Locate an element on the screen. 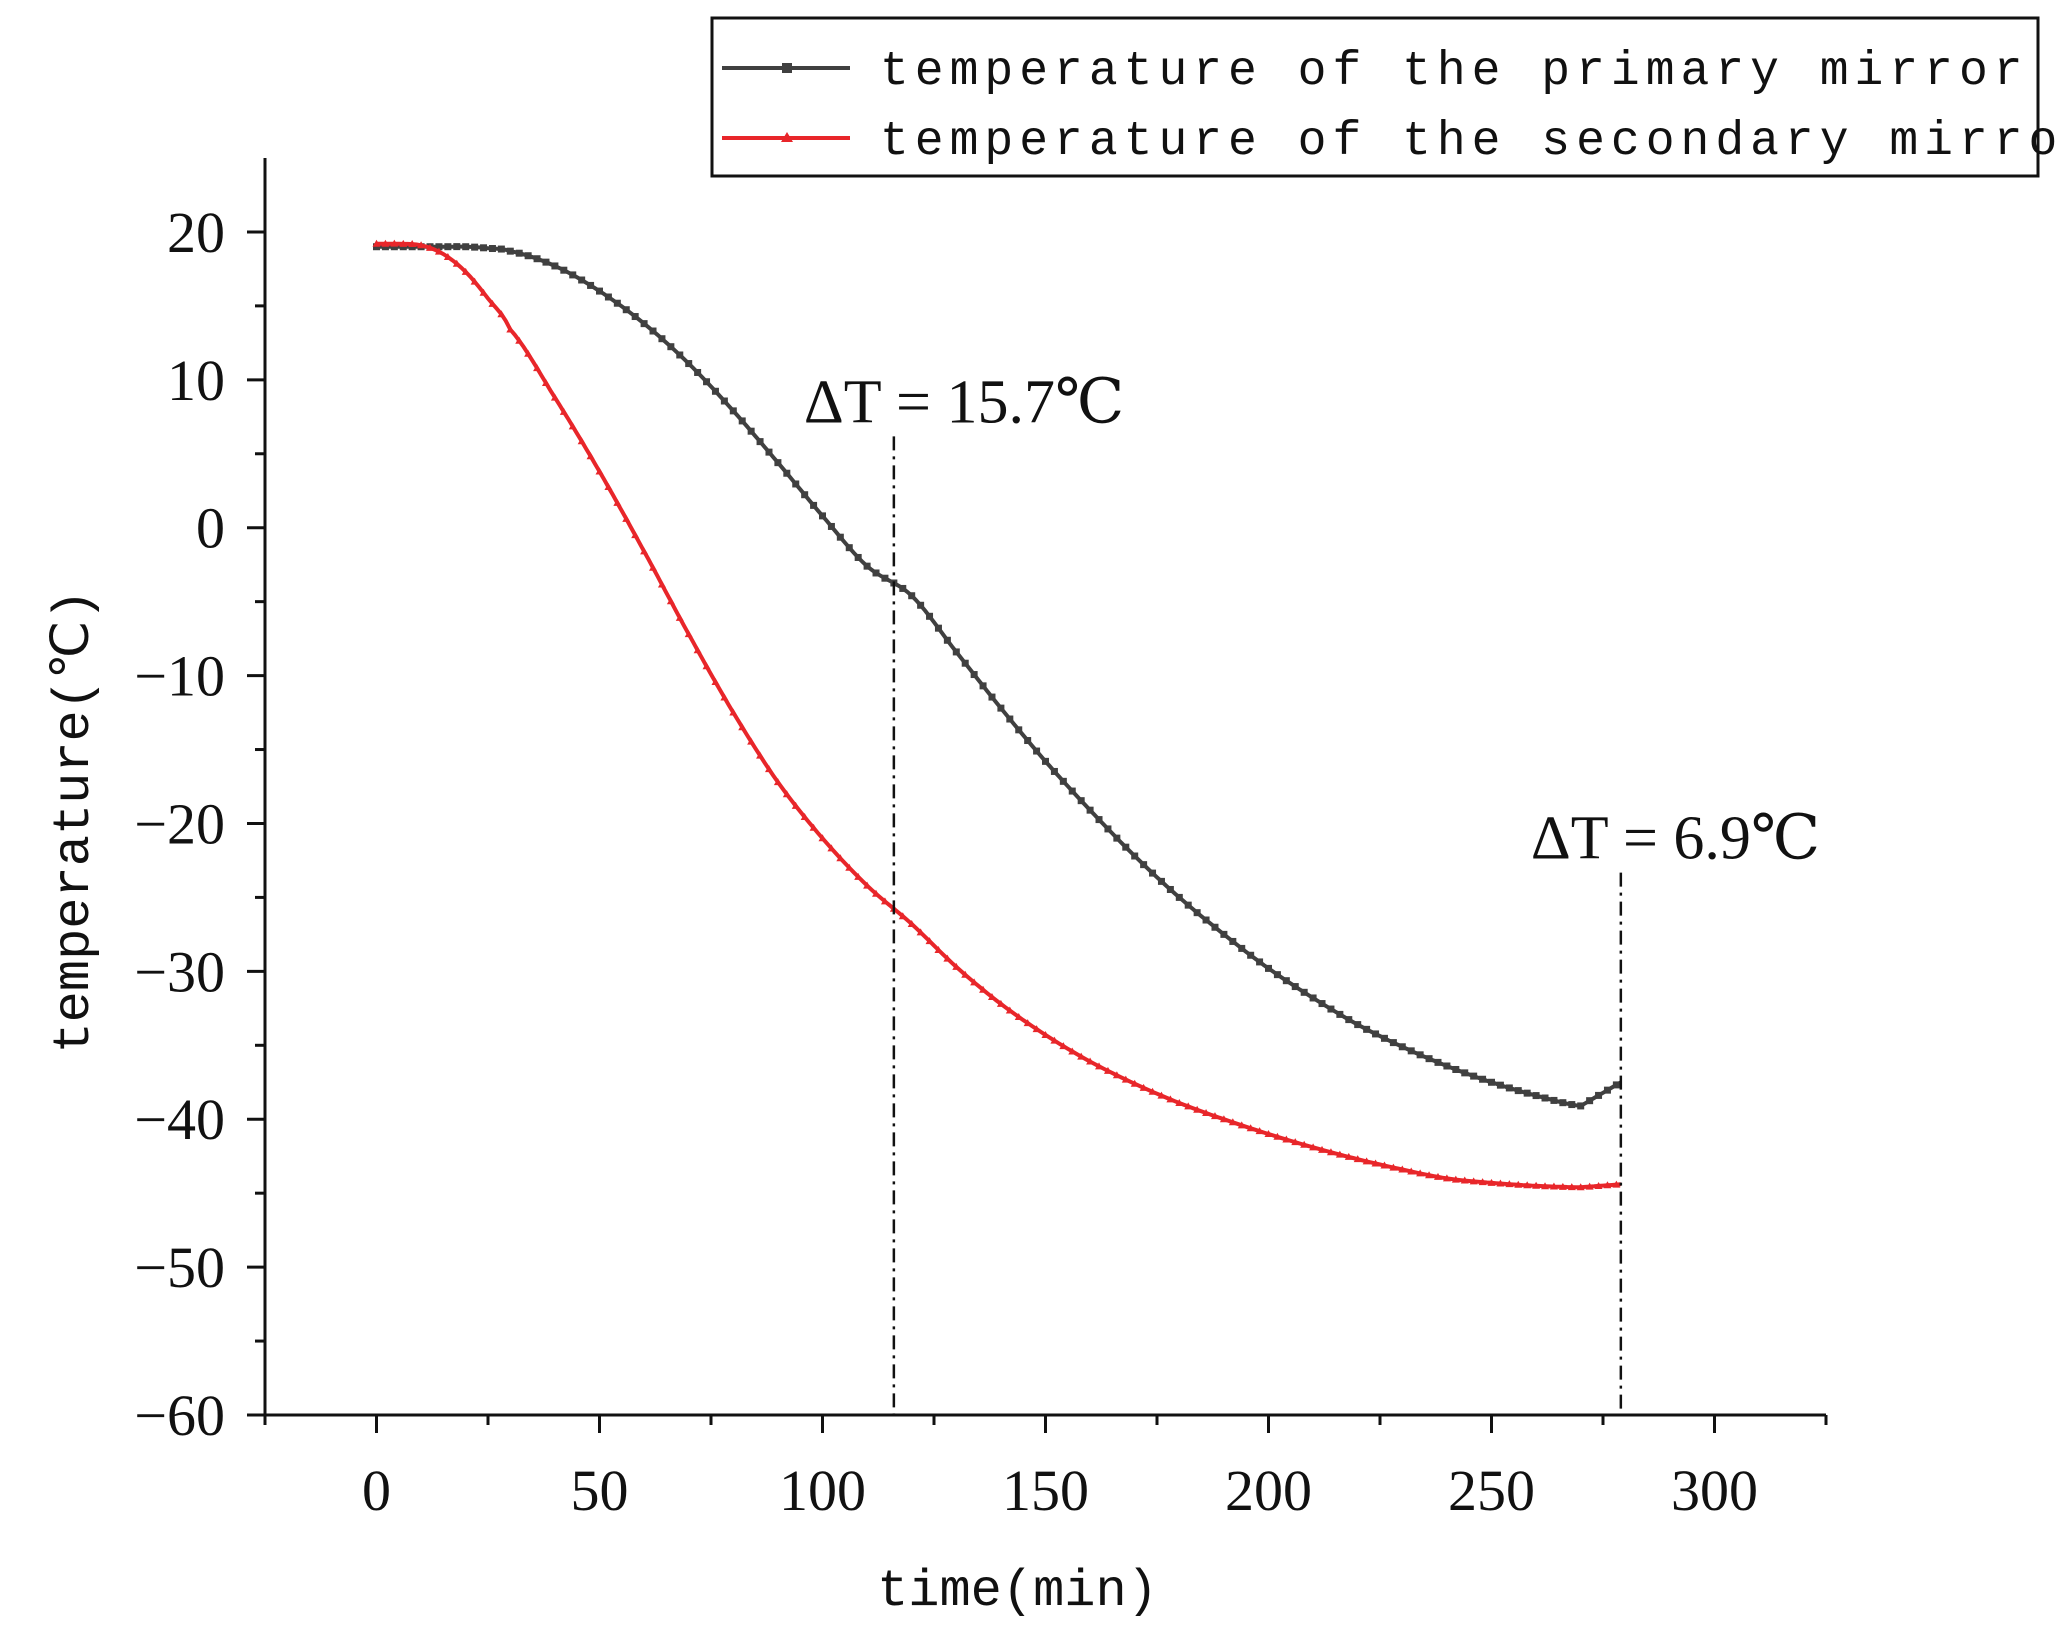 The width and height of the screenshot is (2055, 1633). x-axis-title: time(min) is located at coordinates (1017, 1591).